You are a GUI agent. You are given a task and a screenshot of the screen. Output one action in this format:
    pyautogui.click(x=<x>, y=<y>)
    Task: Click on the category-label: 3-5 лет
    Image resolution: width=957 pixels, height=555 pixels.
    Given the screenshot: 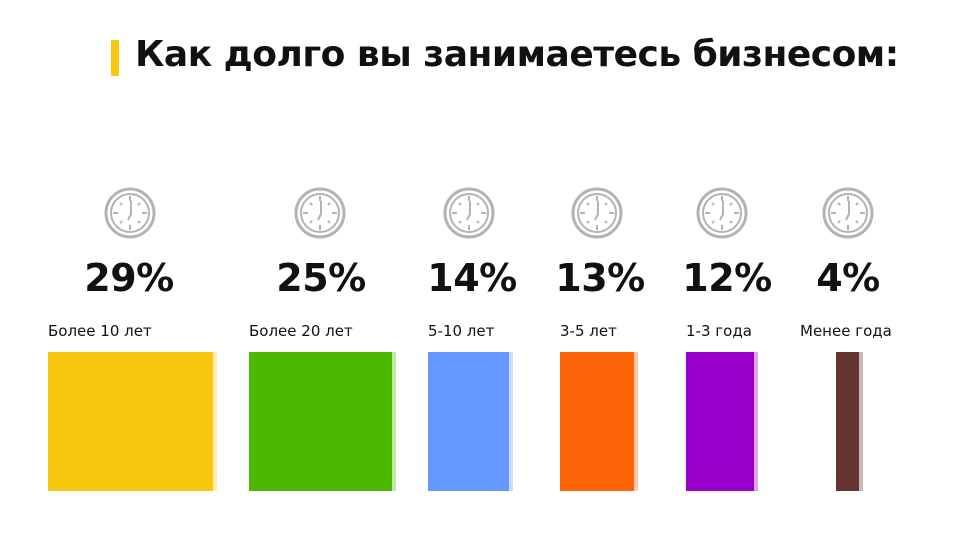 What is the action you would take?
    pyautogui.click(x=588, y=331)
    